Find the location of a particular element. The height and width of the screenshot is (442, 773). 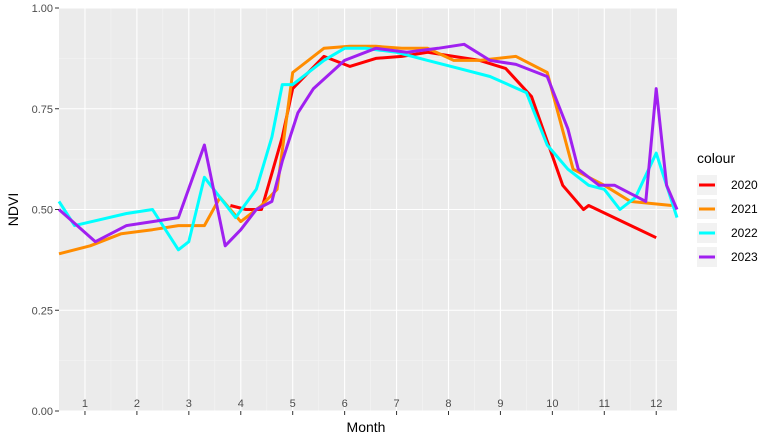

y-tick-label: 0.50 is located at coordinates (42, 211).